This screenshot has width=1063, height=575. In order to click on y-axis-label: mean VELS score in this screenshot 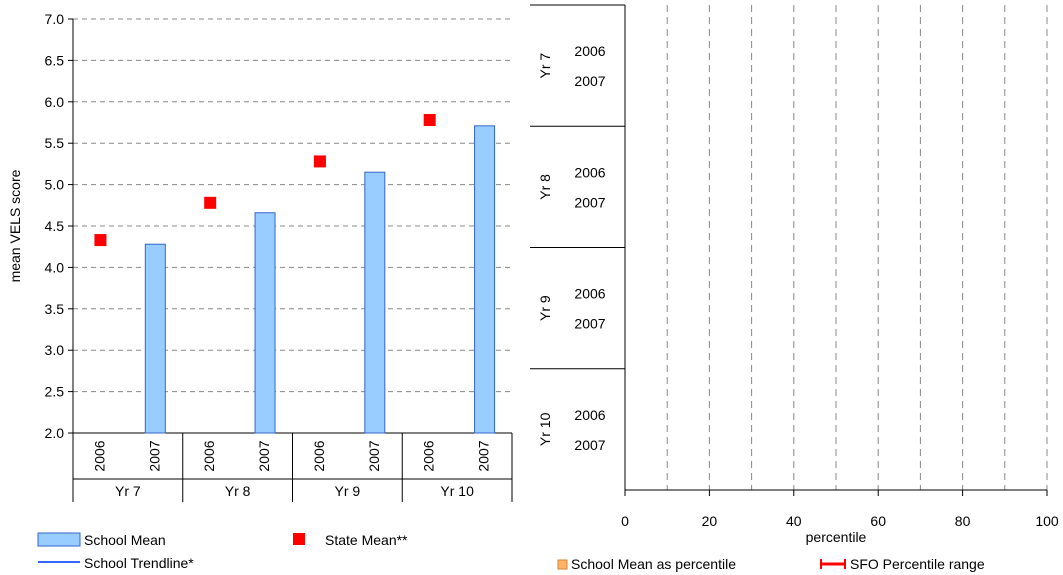, I will do `click(15, 225)`.